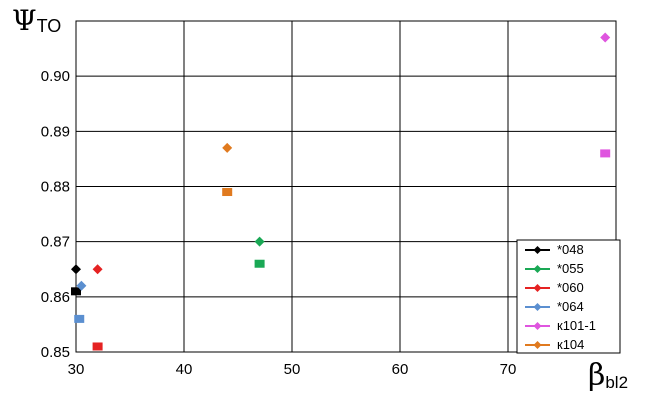  I want to click on legend-marker-к104, so click(537, 345).